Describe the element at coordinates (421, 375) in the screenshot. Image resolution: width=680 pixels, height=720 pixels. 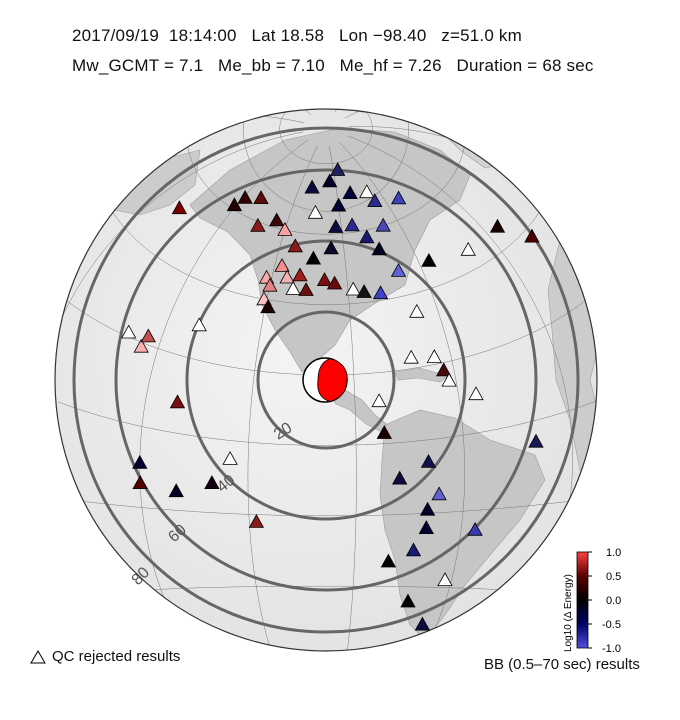
I see `caribbean-islands` at that location.